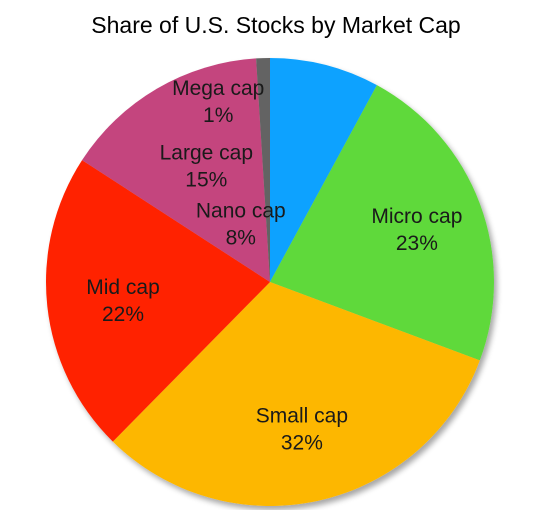  What do you see at coordinates (416, 216) in the screenshot?
I see `slice-name-label-micro-cap: Micro cap` at bounding box center [416, 216].